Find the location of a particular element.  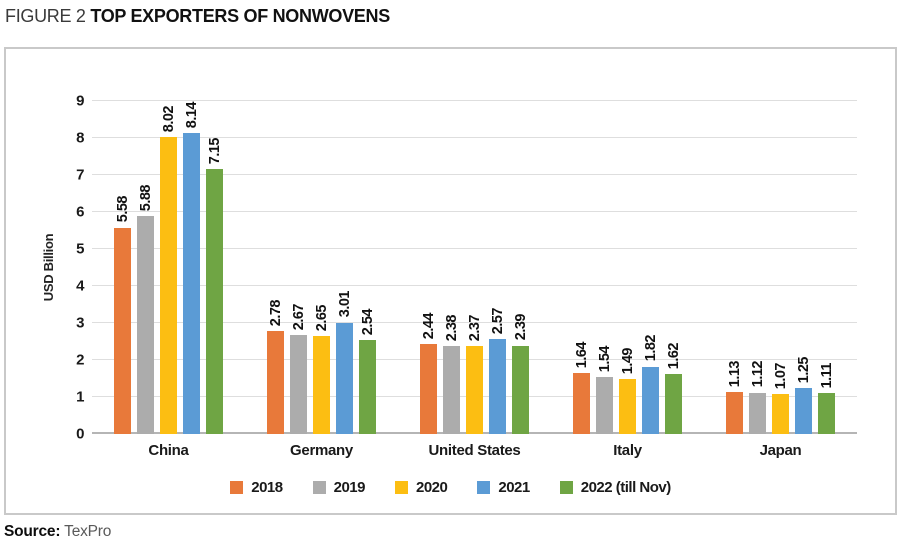

bar: 2.37 is located at coordinates (474, 374).